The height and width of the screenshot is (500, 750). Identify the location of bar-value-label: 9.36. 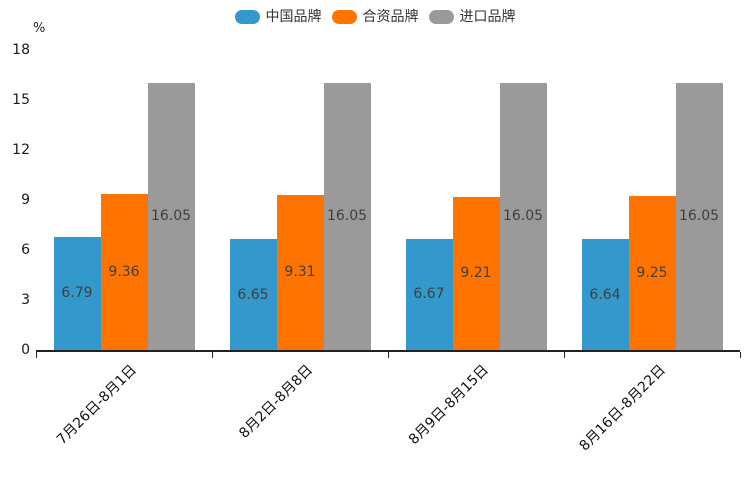
(124, 272).